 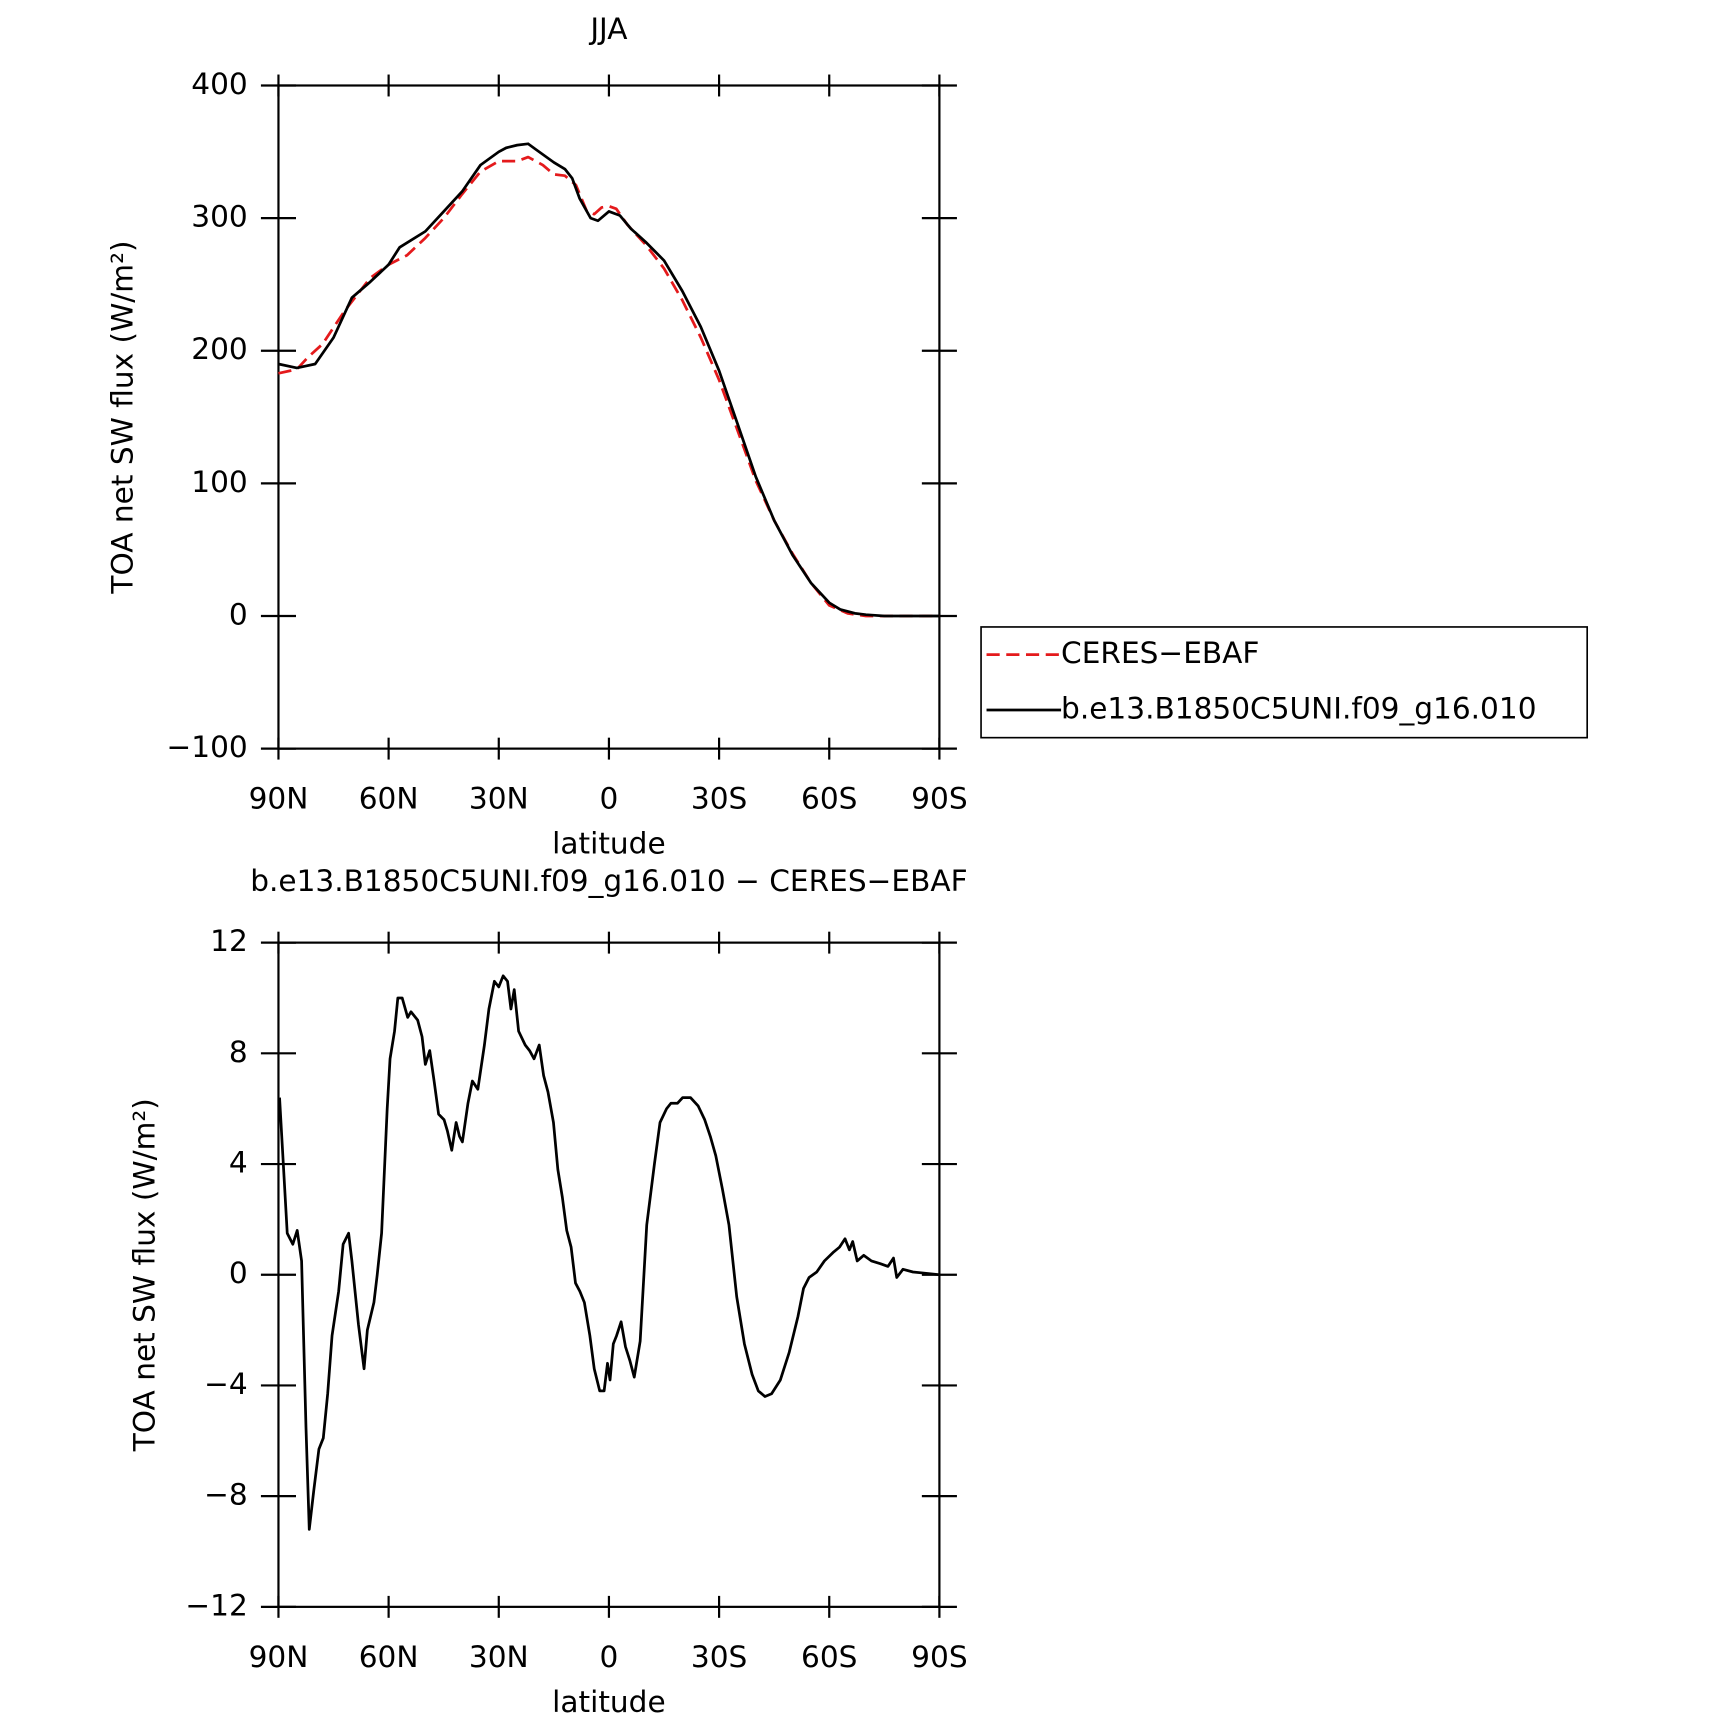 What do you see at coordinates (219, 482) in the screenshot?
I see `y-tick-label: 100` at bounding box center [219, 482].